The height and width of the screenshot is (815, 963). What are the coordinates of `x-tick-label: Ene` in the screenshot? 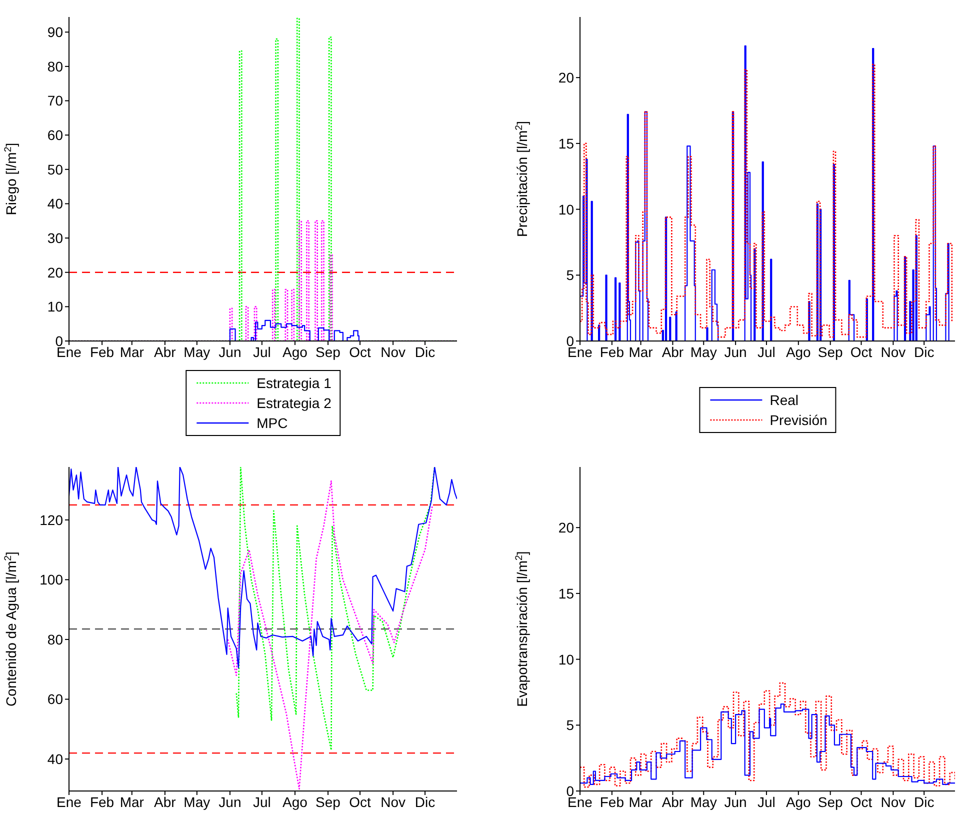 It's located at (69, 802).